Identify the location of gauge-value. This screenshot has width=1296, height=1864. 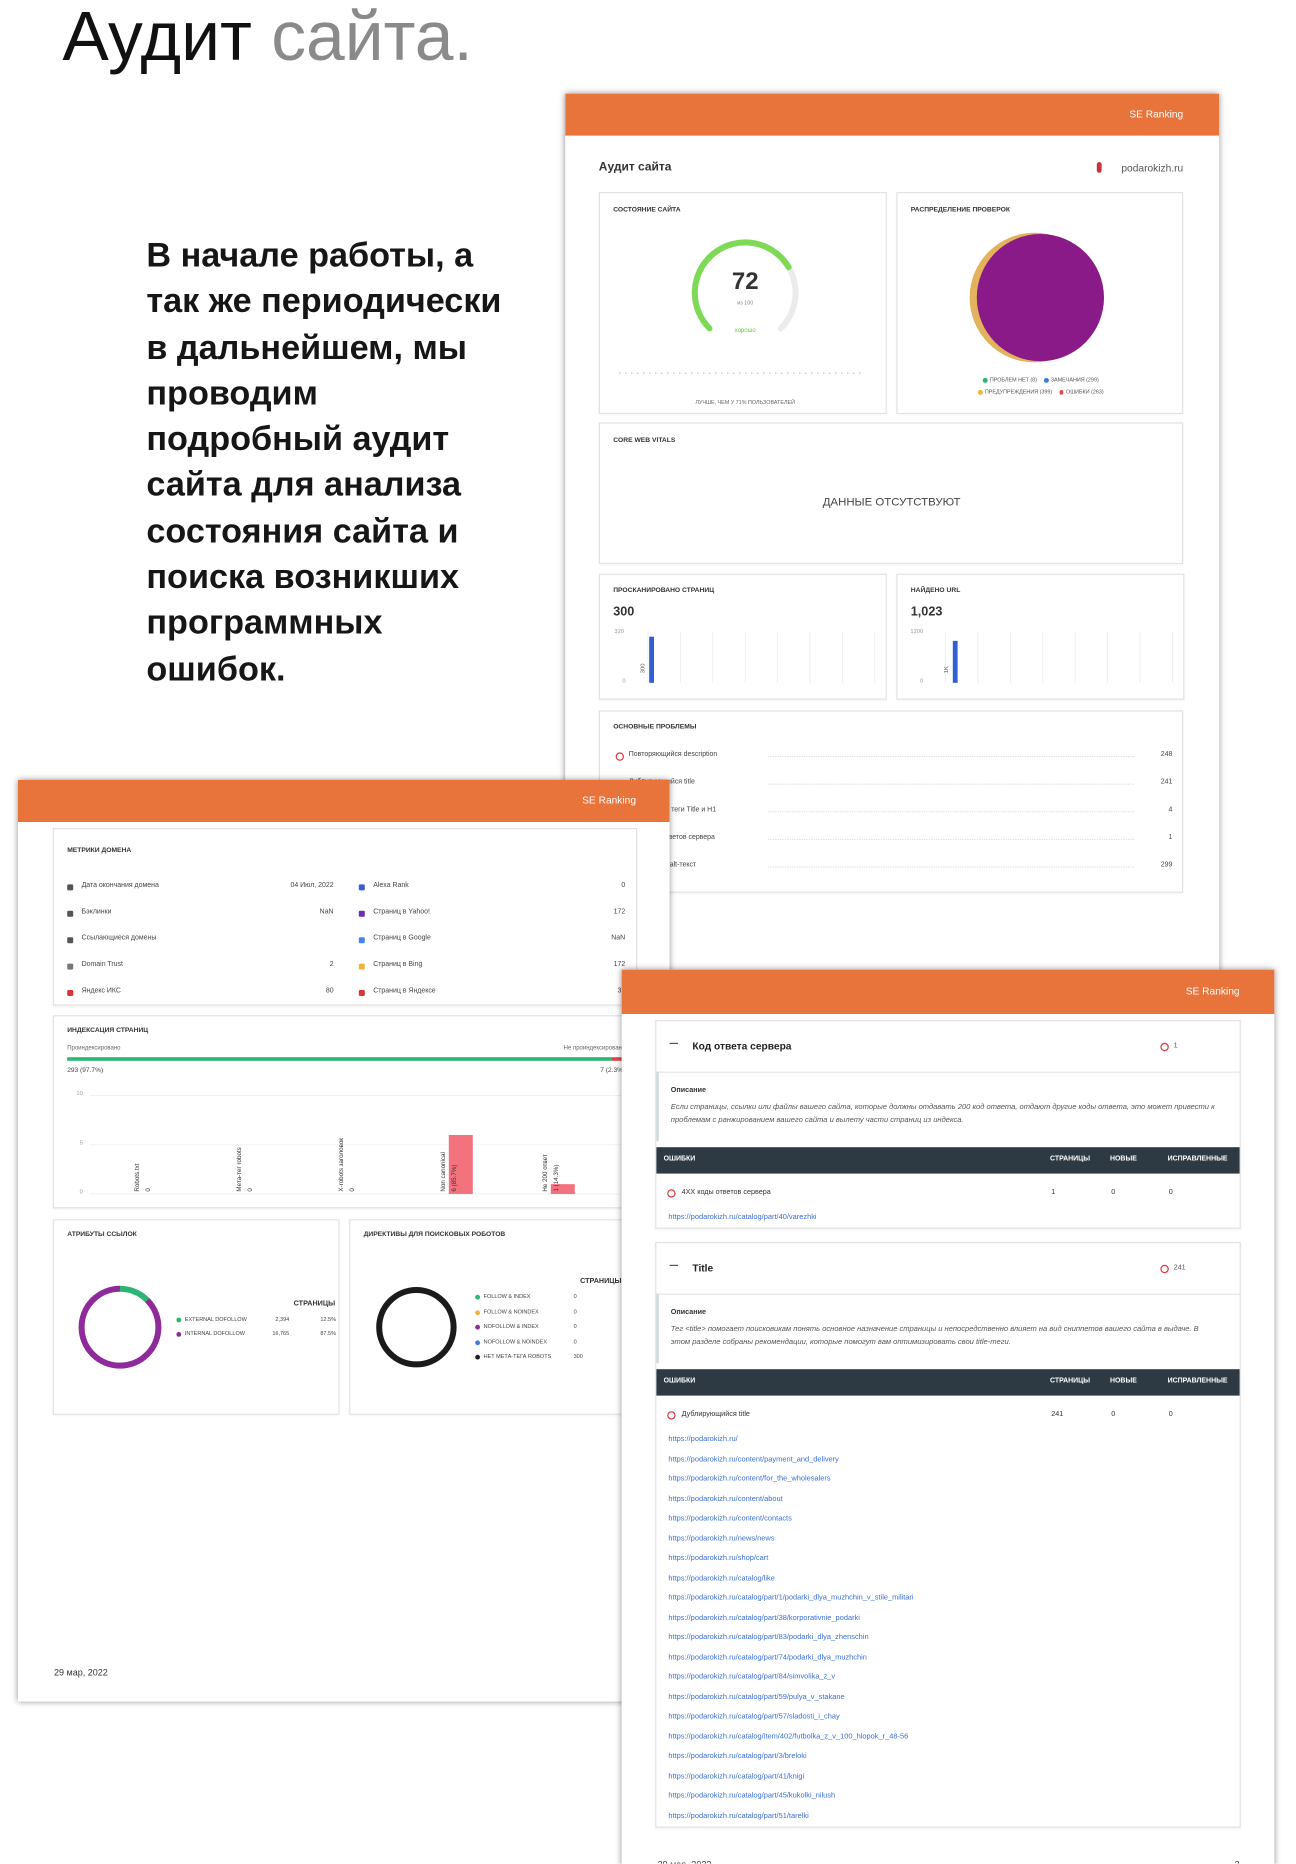
(741, 285).